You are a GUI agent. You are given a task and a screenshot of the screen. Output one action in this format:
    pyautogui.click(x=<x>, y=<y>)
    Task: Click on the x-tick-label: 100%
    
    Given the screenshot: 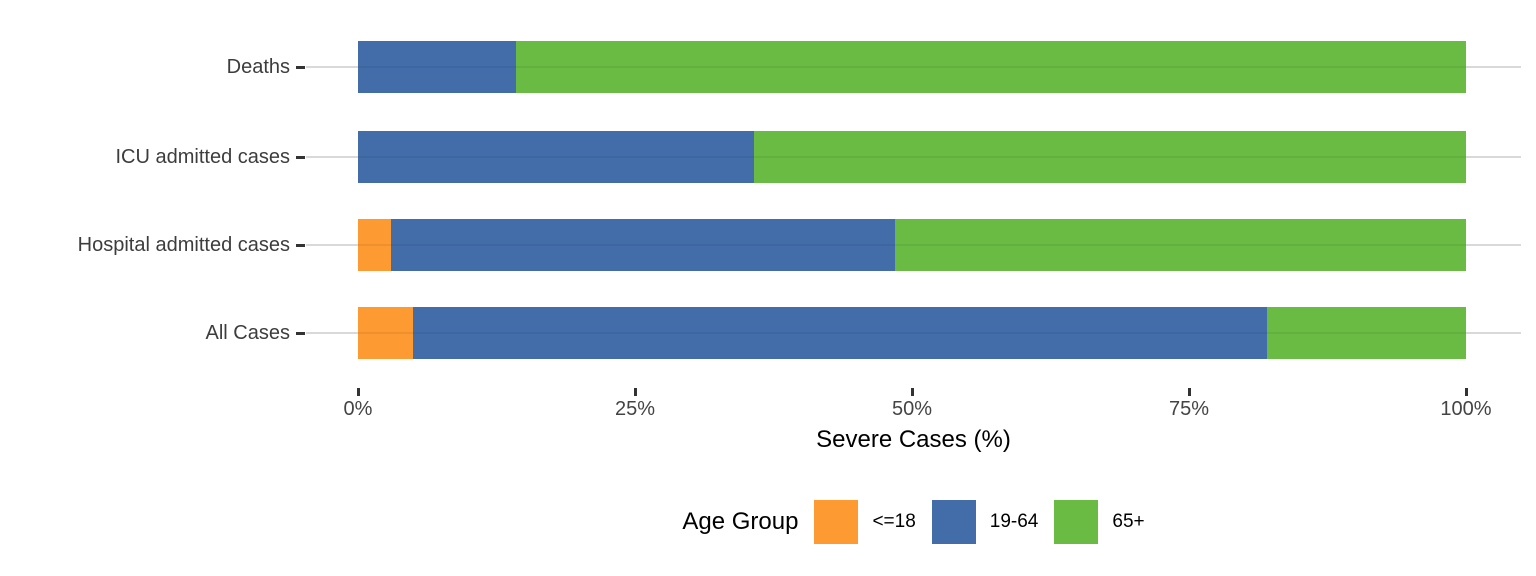 What is the action you would take?
    pyautogui.click(x=1466, y=409)
    